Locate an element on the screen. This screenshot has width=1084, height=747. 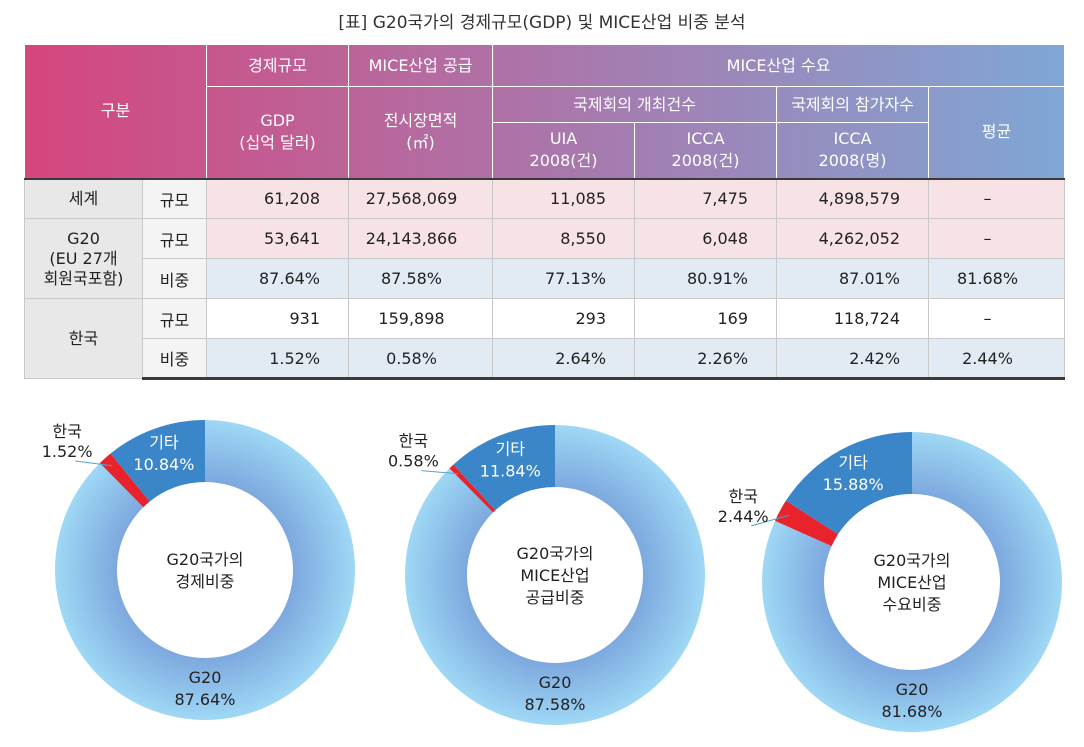
cell: 4,262,052 is located at coordinates (853, 238).